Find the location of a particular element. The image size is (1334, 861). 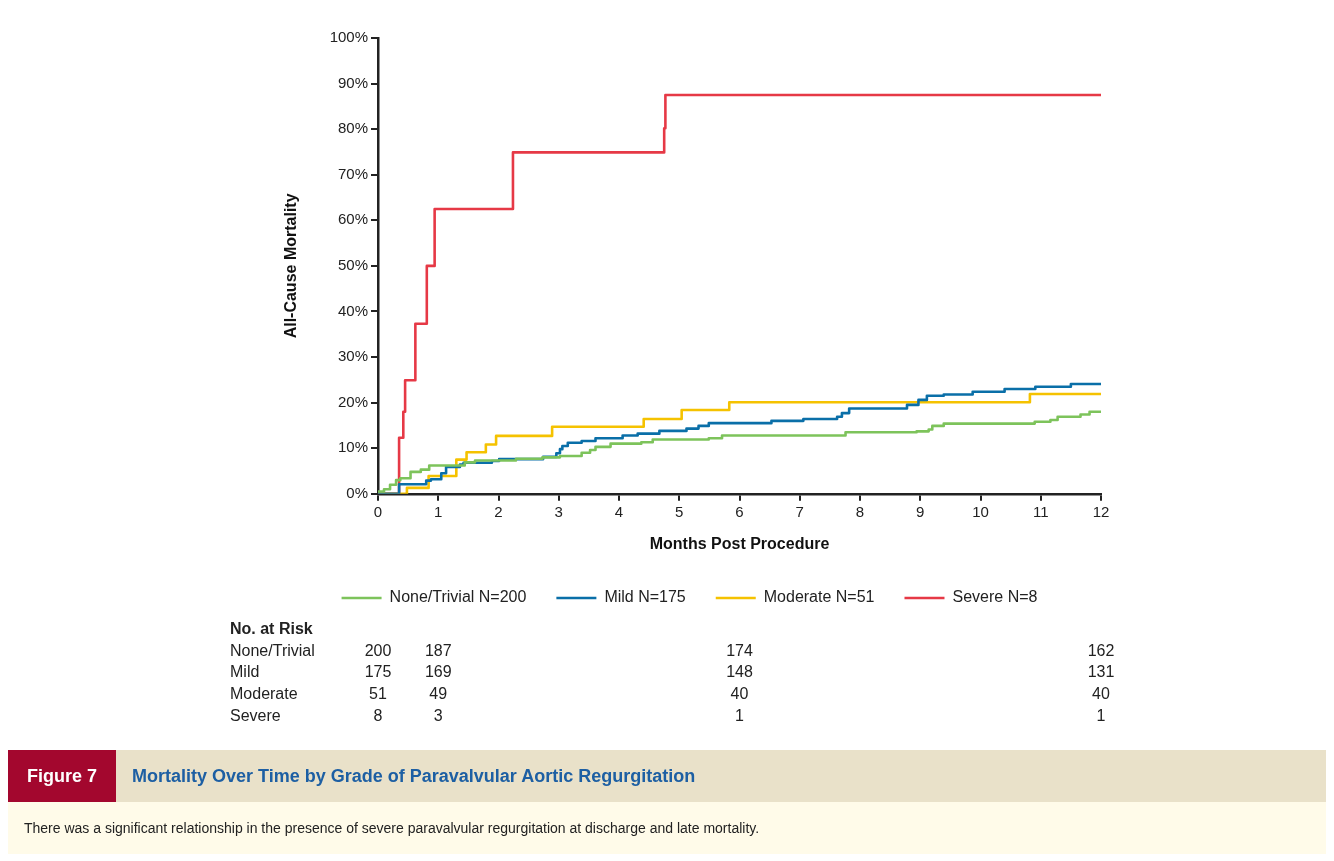

y-axis-title: All-Cause Mortality is located at coordinates (291, 266).